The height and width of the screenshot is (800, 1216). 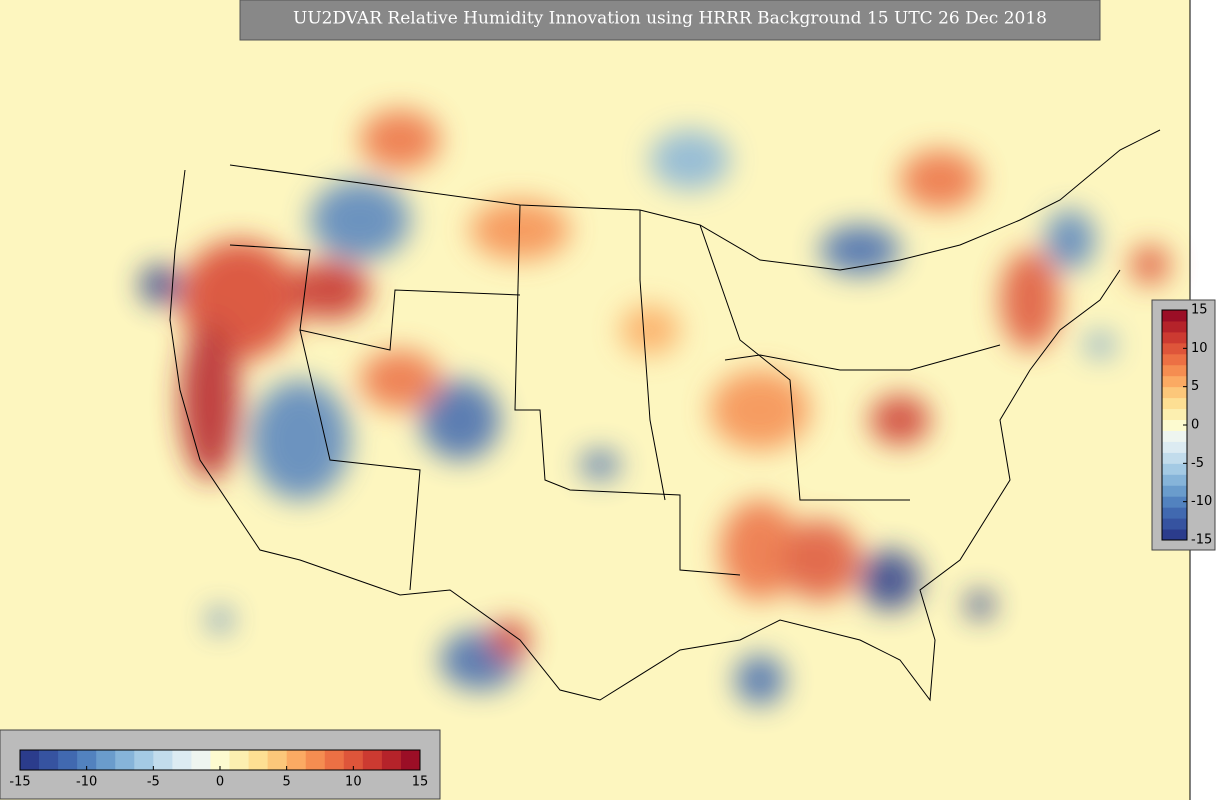 I want to click on title-box, so click(x=670, y=20).